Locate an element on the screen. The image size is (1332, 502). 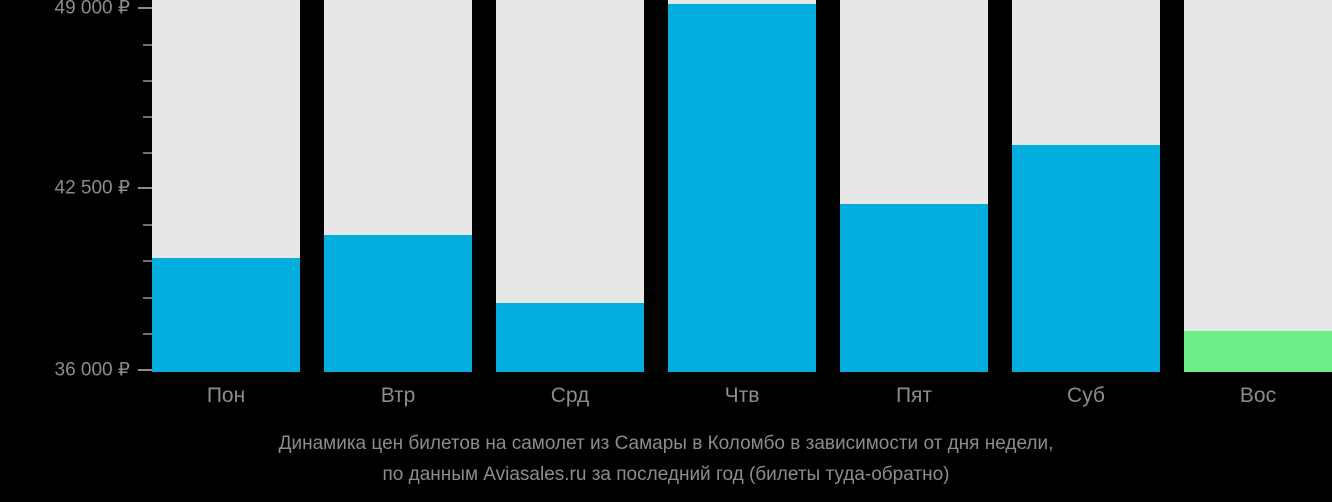
x-axis-label-пят: Пят is located at coordinates (914, 395).